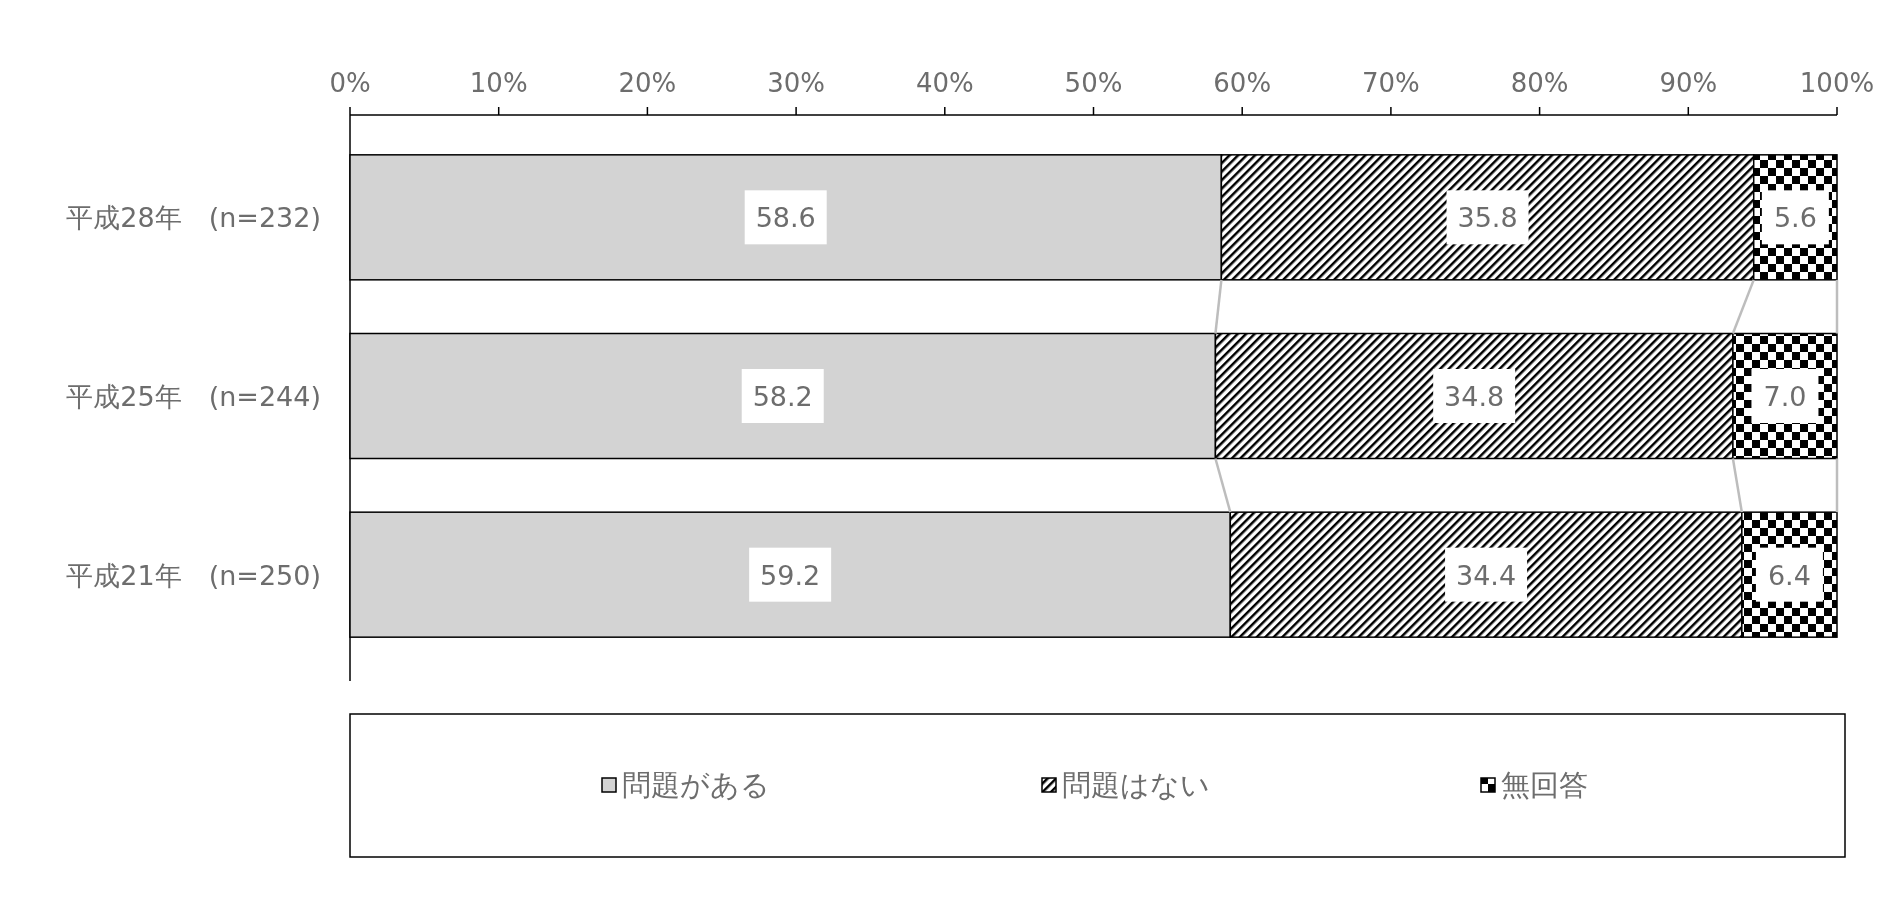 The height and width of the screenshot is (912, 1900). What do you see at coordinates (1093, 83) in the screenshot?
I see `x-tick-label: 50%` at bounding box center [1093, 83].